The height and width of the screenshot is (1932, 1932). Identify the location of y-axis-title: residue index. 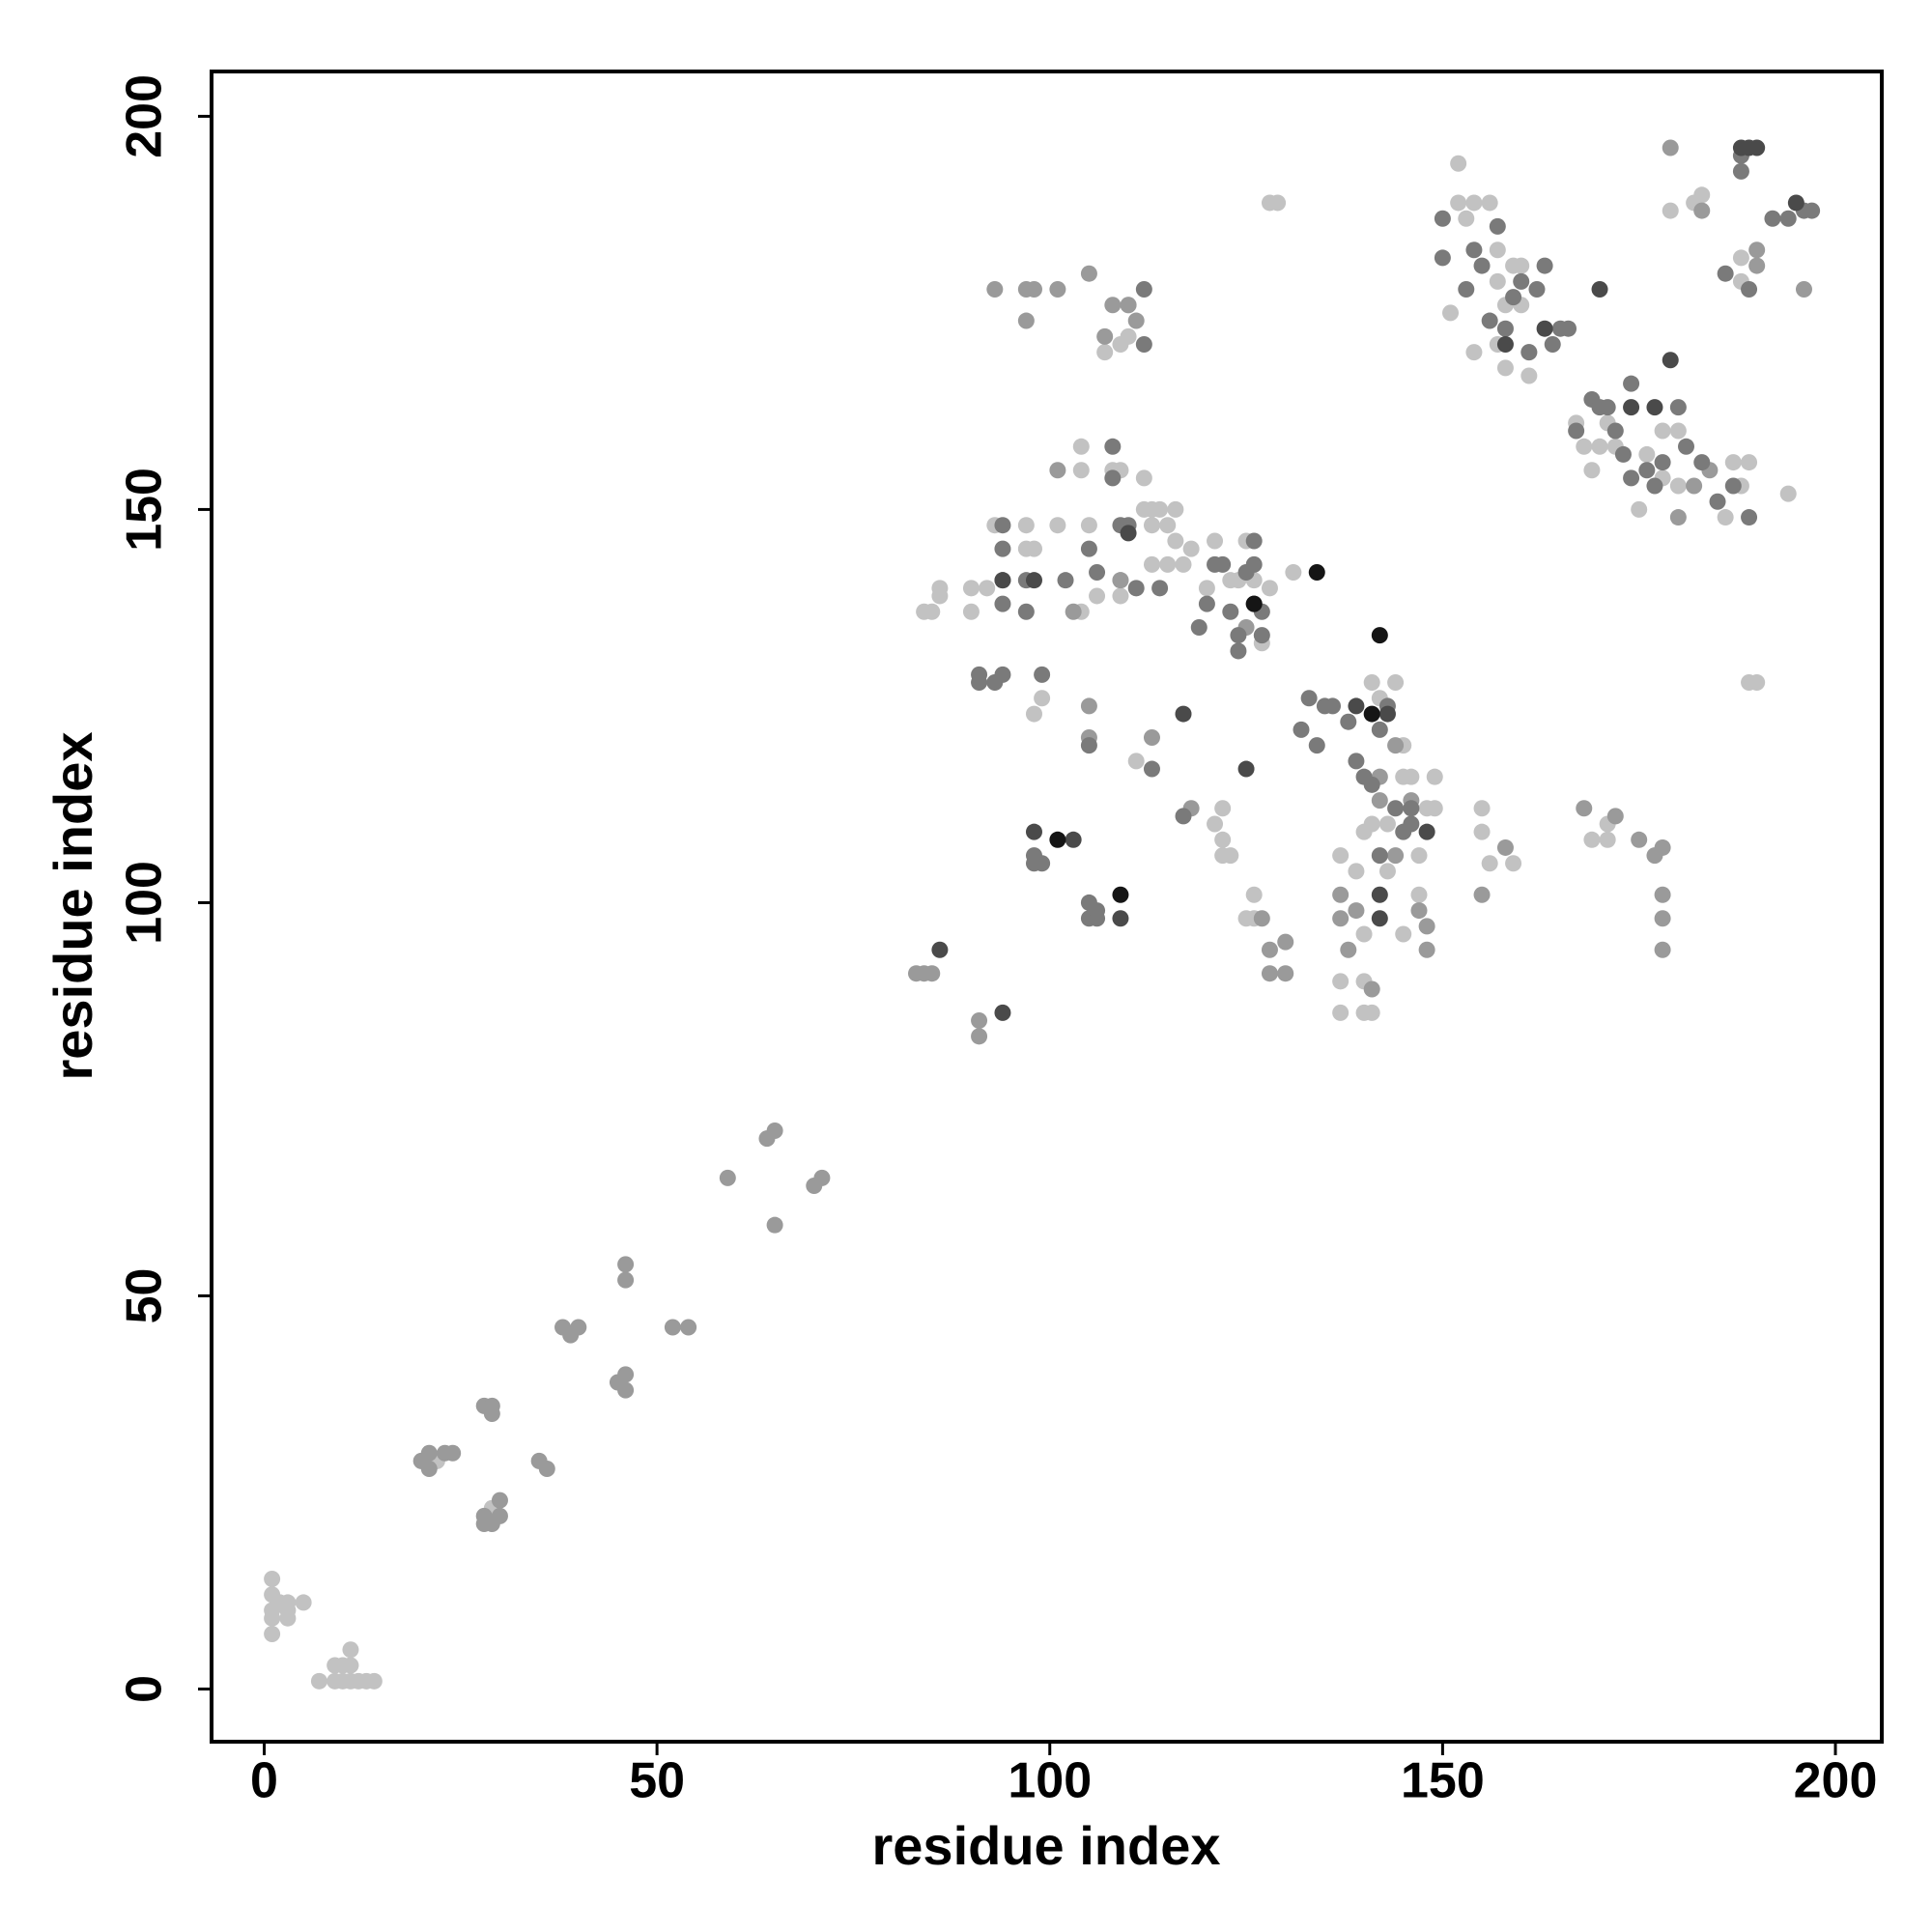
(73, 905).